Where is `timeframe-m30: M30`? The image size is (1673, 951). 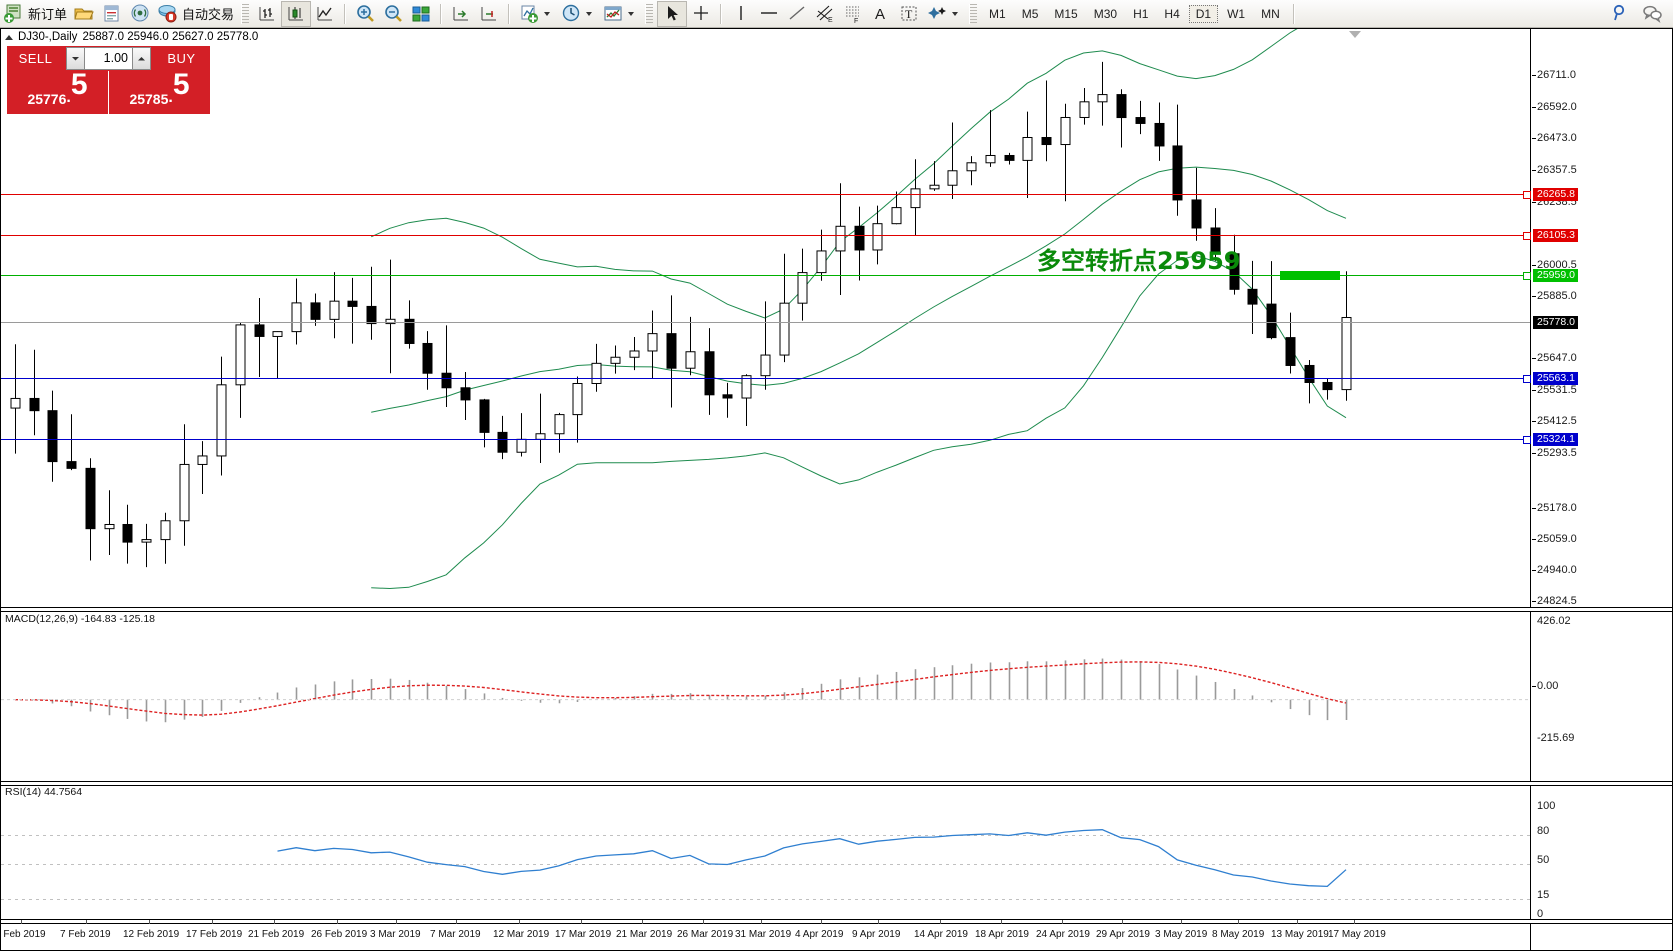
timeframe-m30: M30 is located at coordinates (1105, 13).